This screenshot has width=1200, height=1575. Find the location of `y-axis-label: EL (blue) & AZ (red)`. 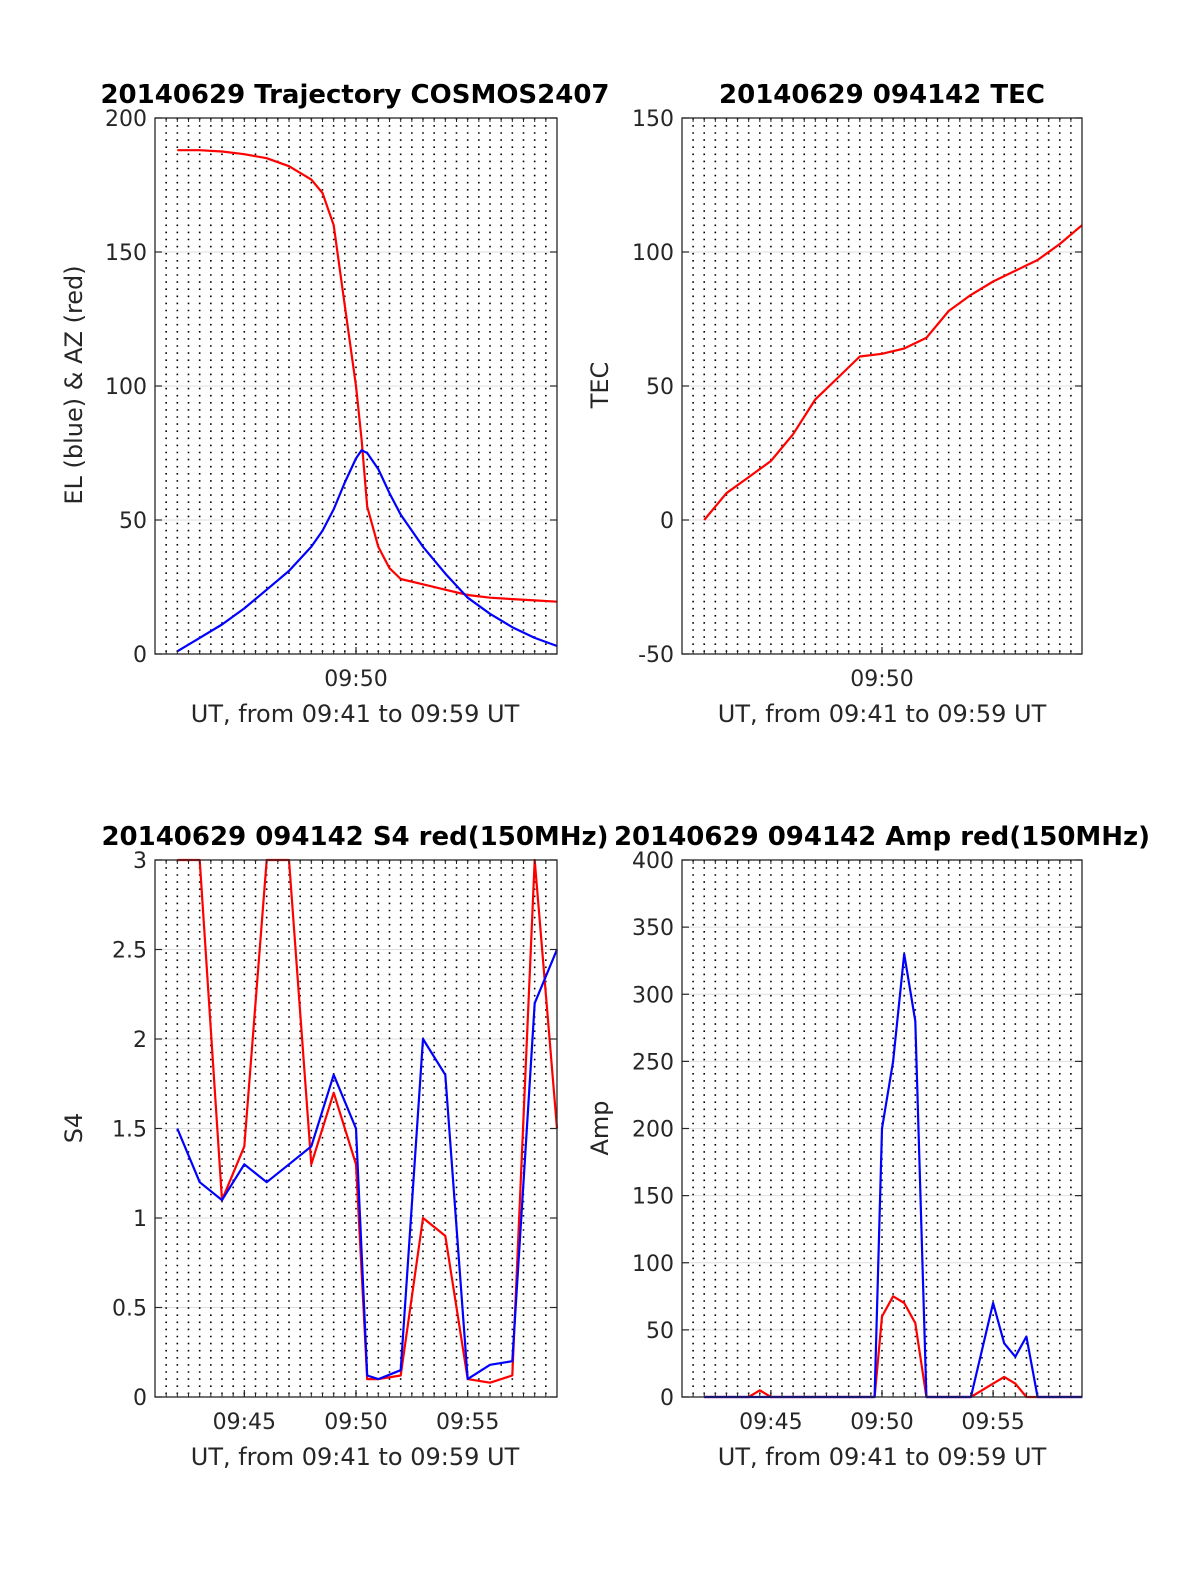

y-axis-label: EL (blue) & AZ (red) is located at coordinates (74, 384).